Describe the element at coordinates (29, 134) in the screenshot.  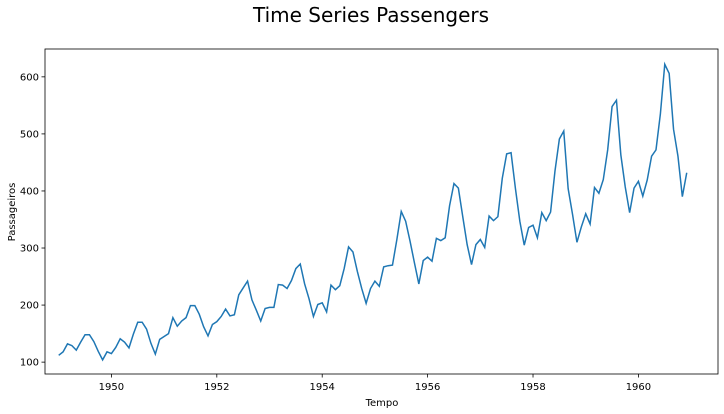
I see `y-tick-label: 500` at that location.